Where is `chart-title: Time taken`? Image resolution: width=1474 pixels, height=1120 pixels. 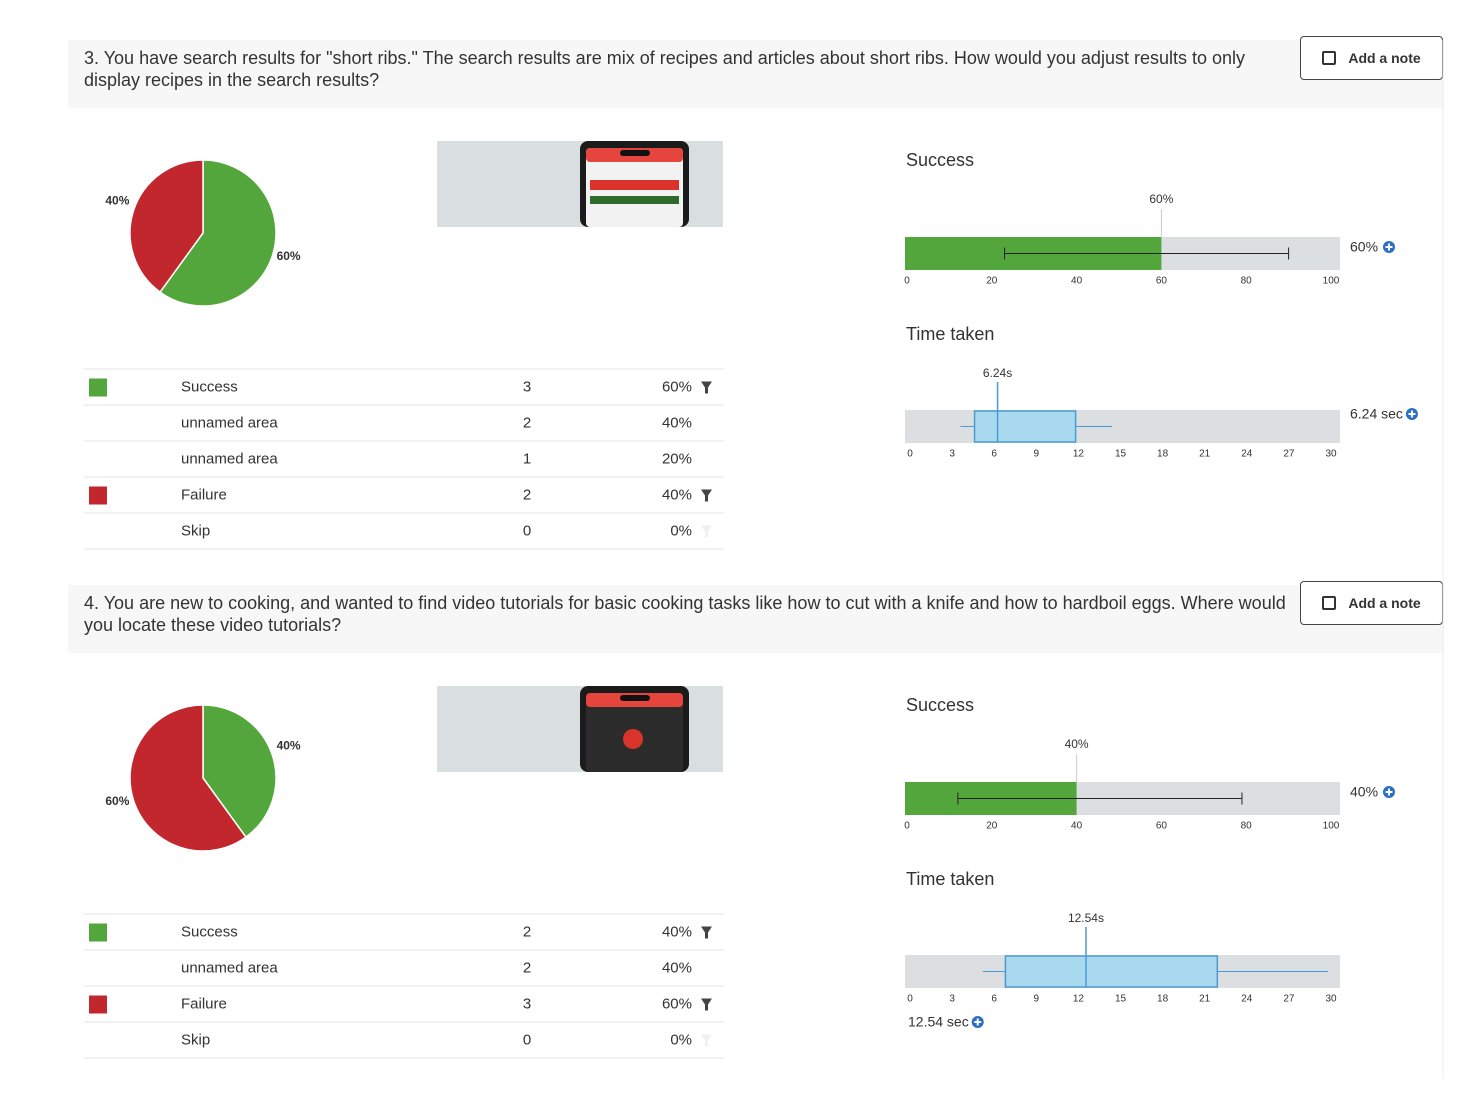
chart-title: Time taken is located at coordinates (950, 334).